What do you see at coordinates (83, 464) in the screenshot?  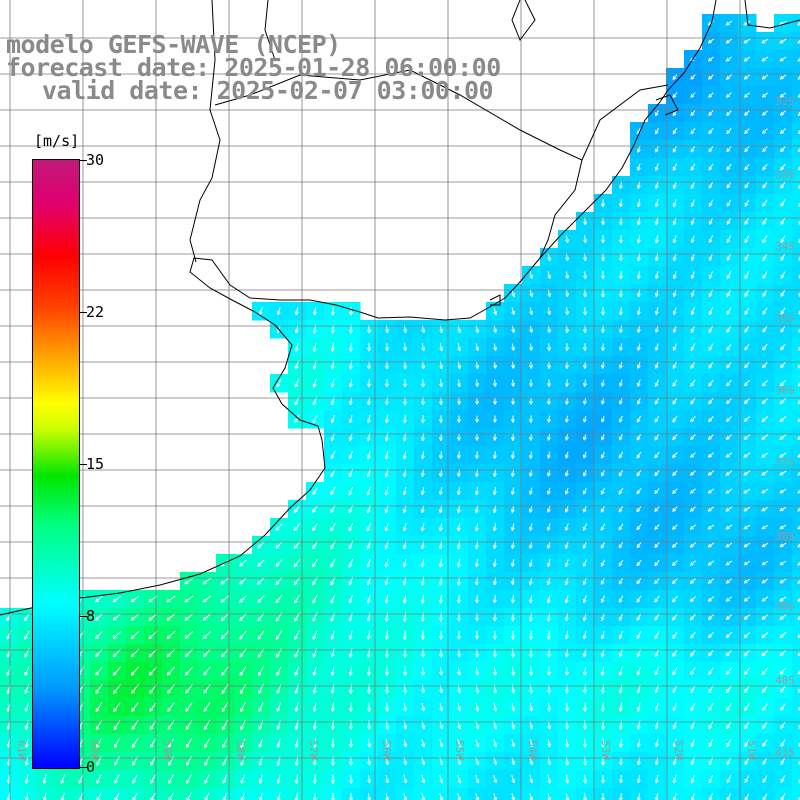 I see `colorbar-tick-mark` at bounding box center [83, 464].